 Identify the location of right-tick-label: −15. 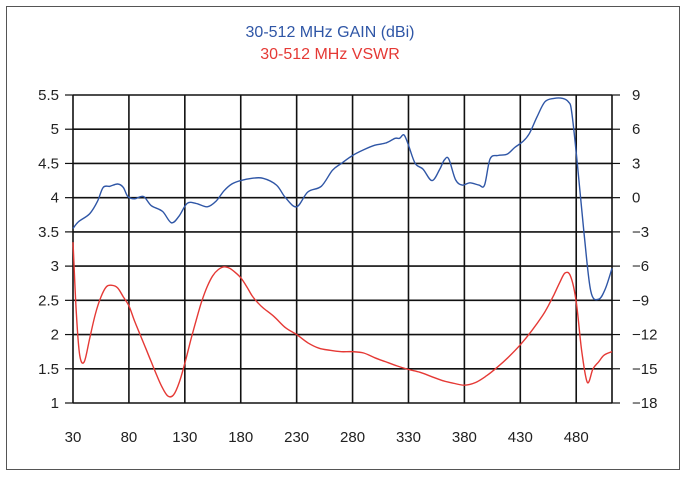
(644, 369).